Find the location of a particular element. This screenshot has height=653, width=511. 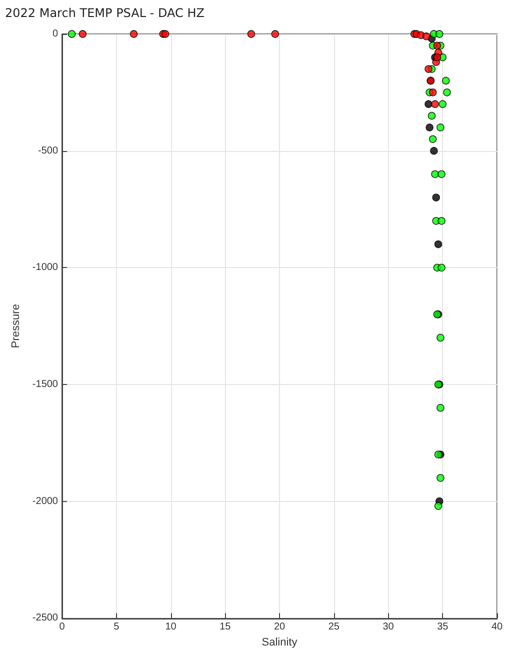

x-tick-label: 40 is located at coordinates (497, 627).